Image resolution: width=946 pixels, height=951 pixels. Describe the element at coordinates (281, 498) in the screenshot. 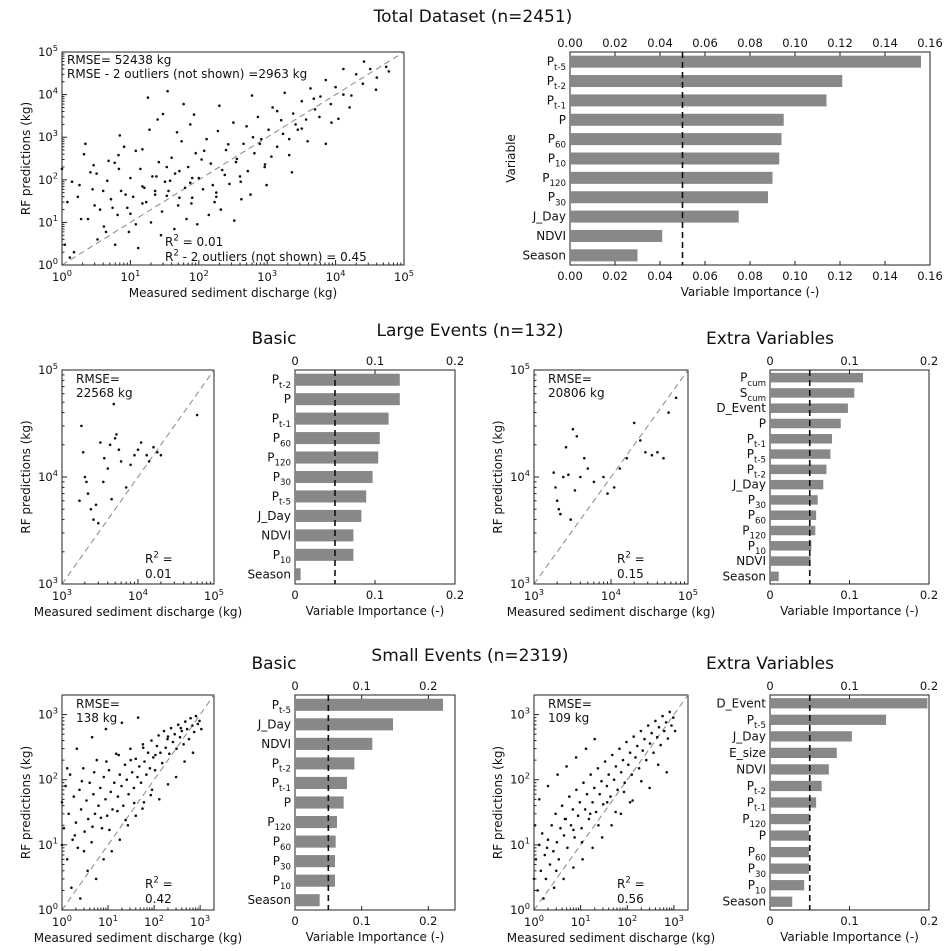

I see `bar-category-label: Pt-5` at that location.